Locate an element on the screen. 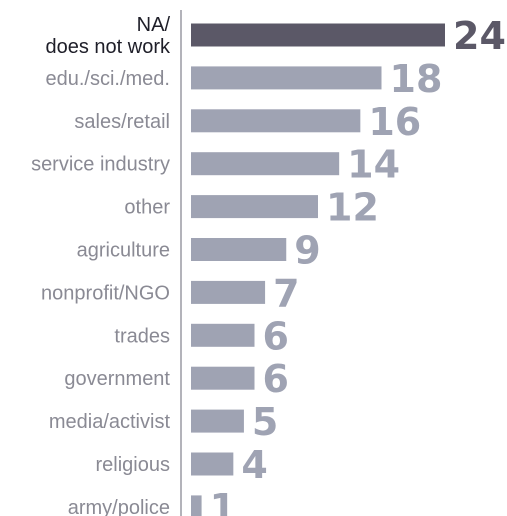 The height and width of the screenshot is (516, 507). category-label: media/activist is located at coordinates (110, 422).